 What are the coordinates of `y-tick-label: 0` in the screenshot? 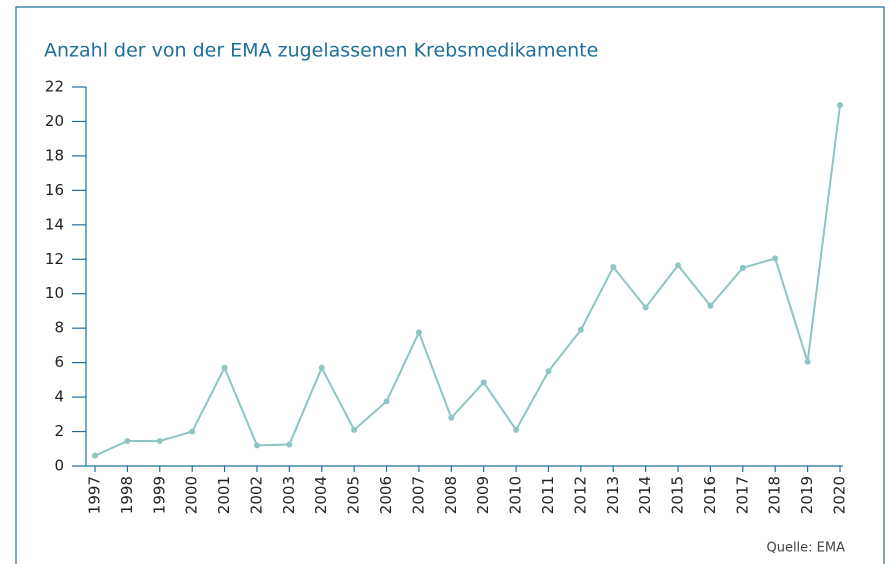 It's located at (59, 466).